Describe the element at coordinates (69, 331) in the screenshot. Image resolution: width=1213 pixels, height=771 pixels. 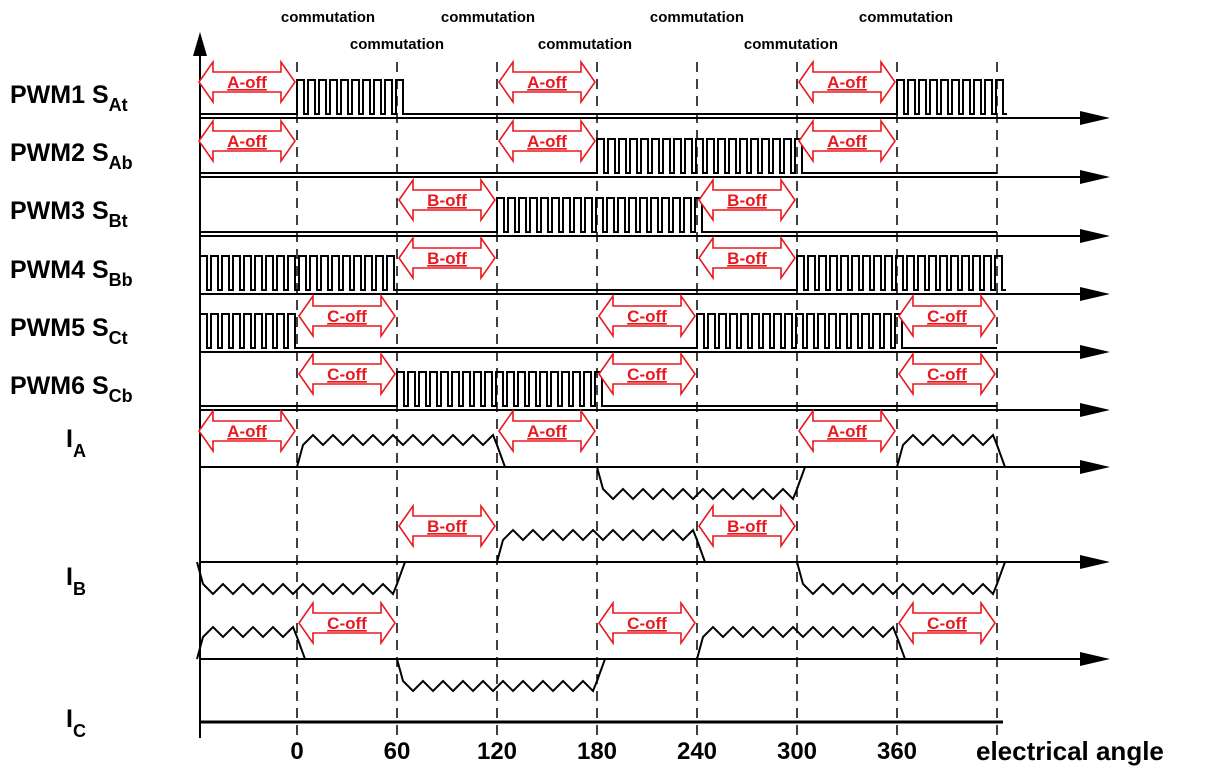
I see `signal-label-pwm5: PWM5 SCt` at that location.